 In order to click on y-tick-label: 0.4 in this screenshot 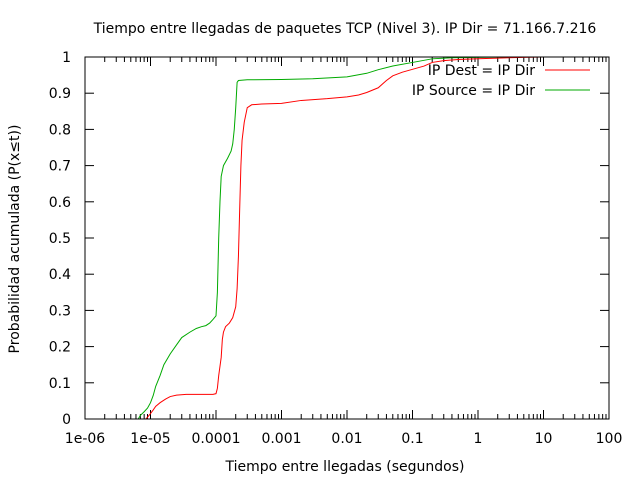, I will do `click(60, 275)`.